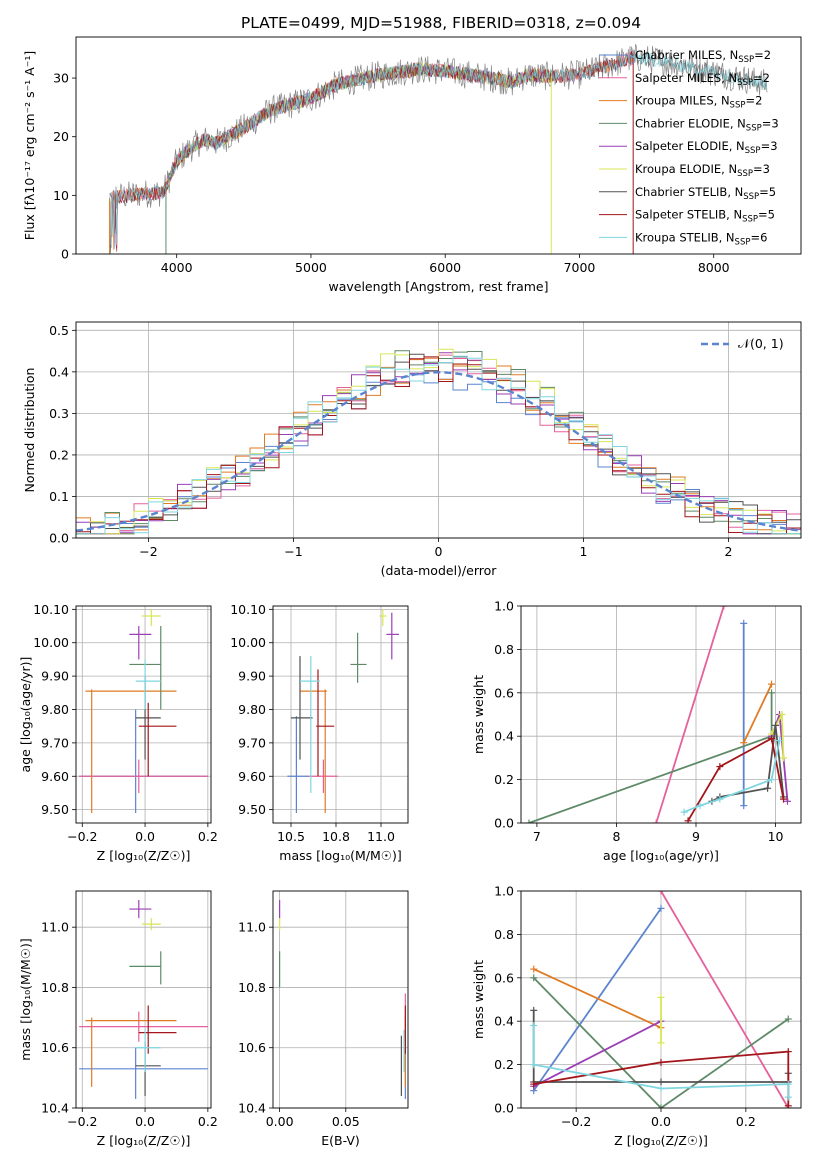  Describe the element at coordinates (145, 836) in the screenshot. I see `x-tick-label: 0.0` at that location.